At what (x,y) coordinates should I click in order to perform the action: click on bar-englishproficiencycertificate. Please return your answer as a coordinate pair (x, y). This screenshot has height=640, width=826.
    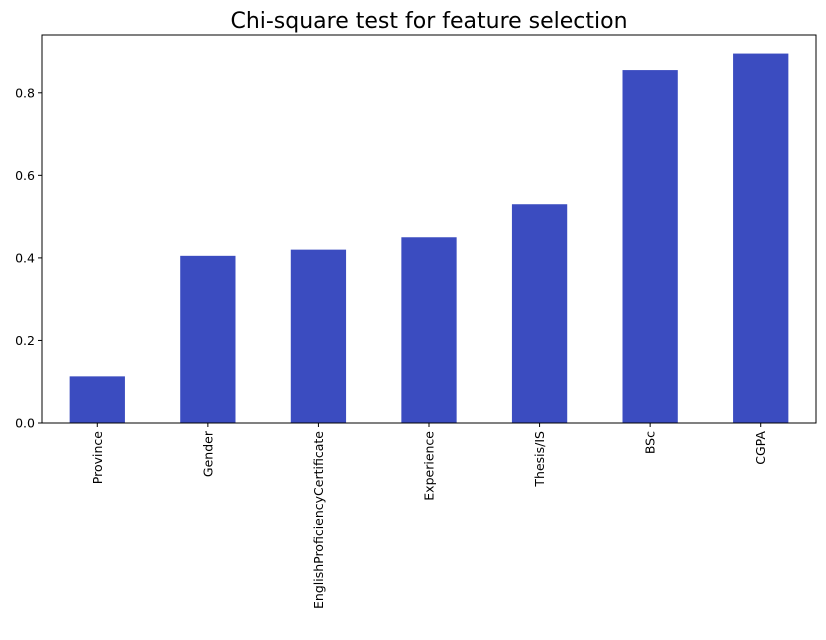
    Looking at the image, I should click on (318, 336).